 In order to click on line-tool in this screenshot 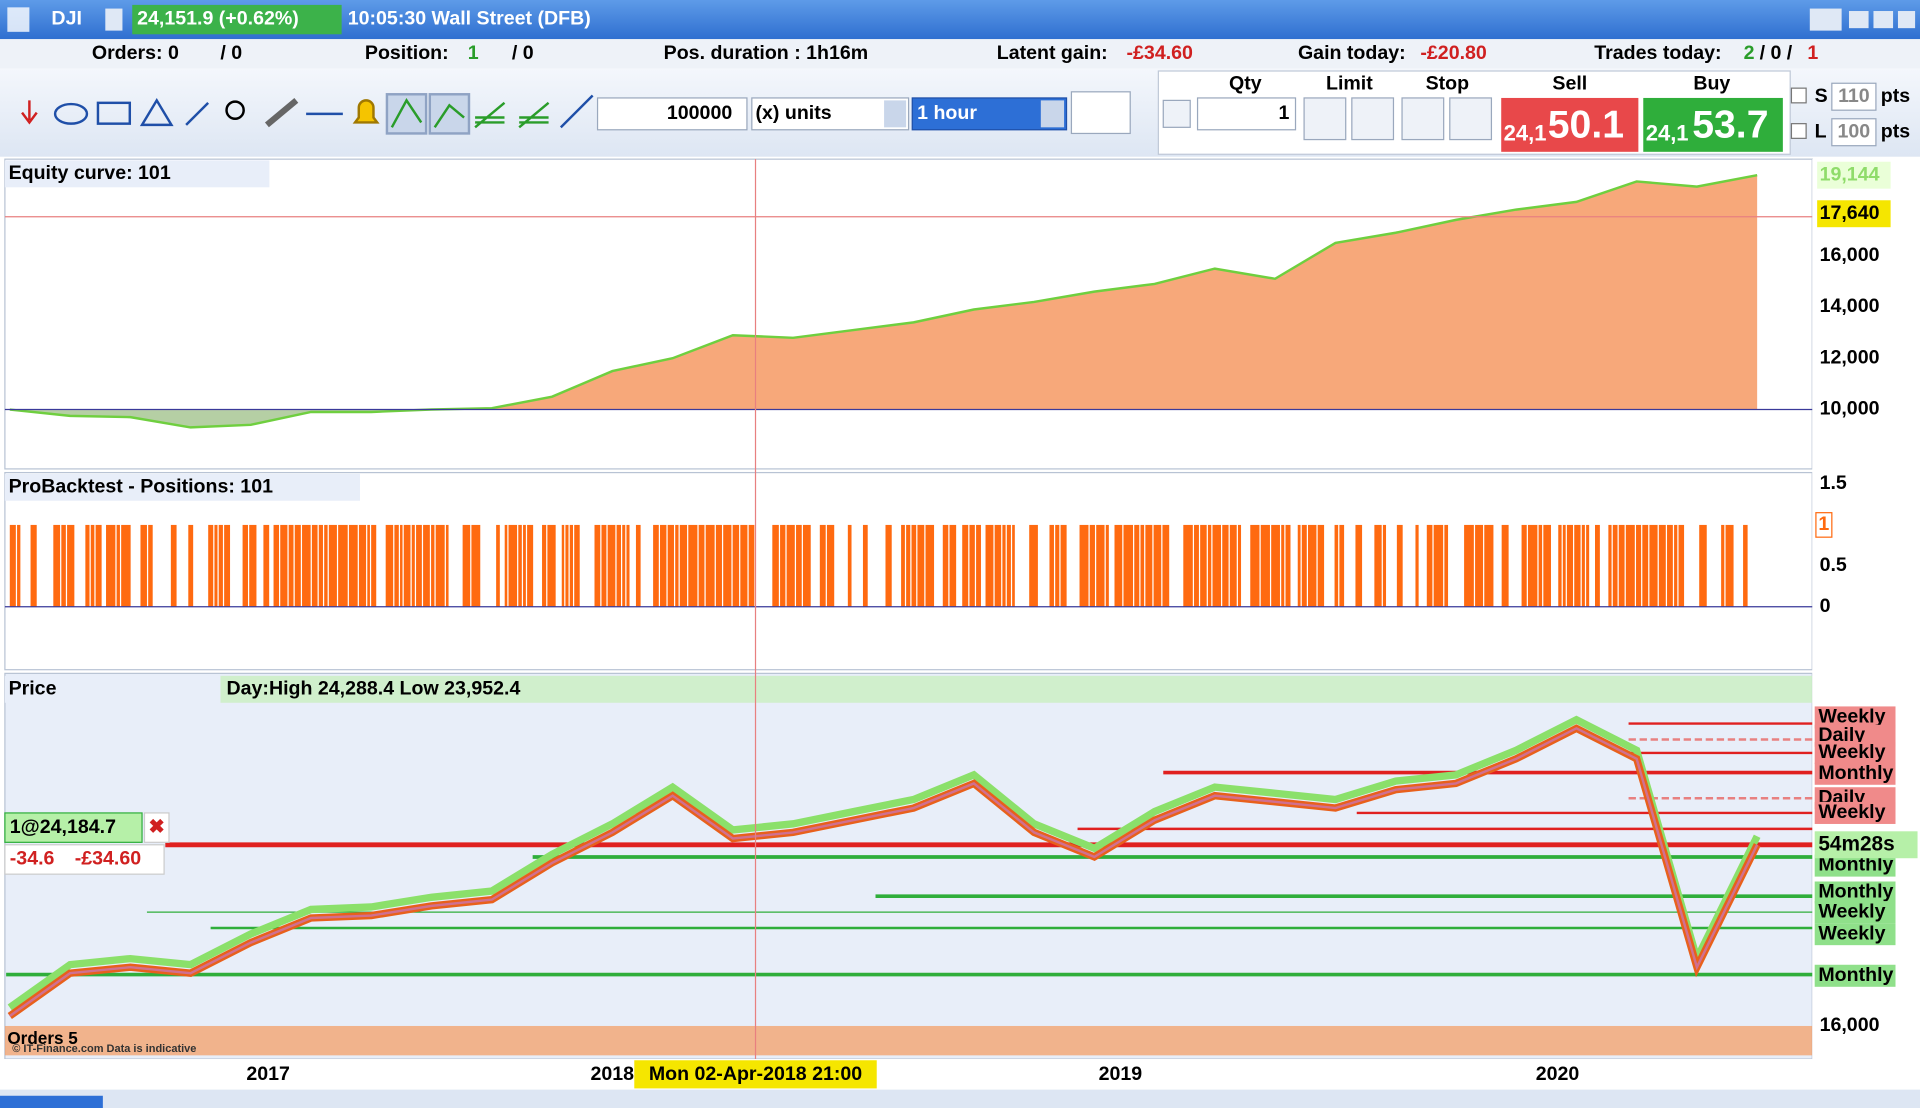, I will do `click(197, 113)`.